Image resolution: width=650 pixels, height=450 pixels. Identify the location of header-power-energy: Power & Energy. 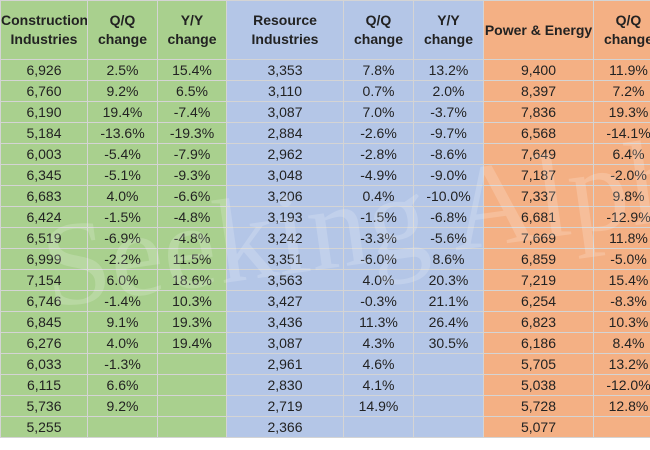
(538, 30).